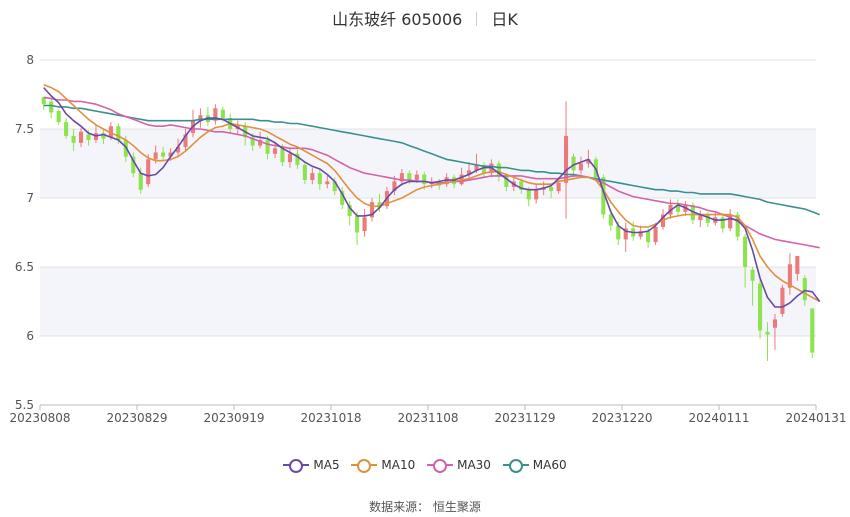  I want to click on ma5-legend-icon, so click(296, 465).